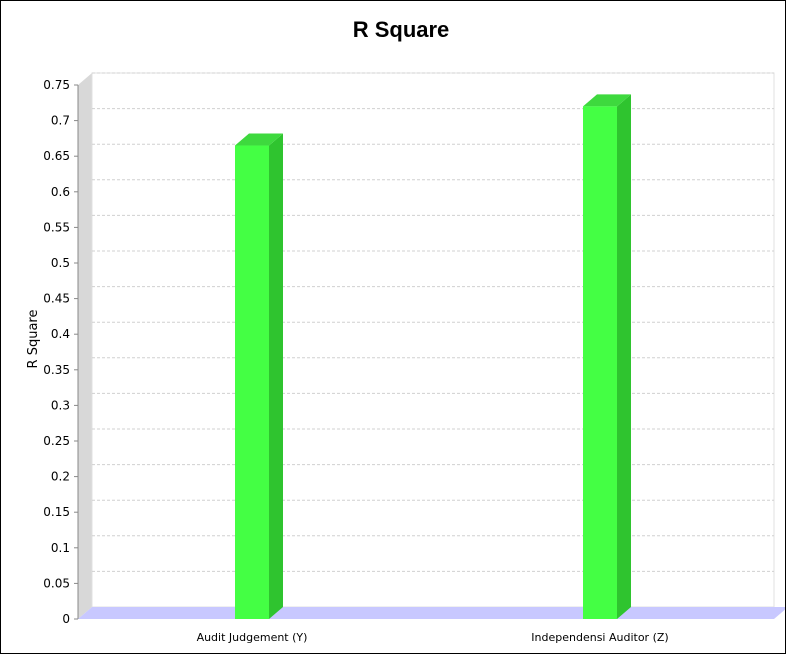  What do you see at coordinates (56, 512) in the screenshot?
I see `y-tick-label: 0.15` at bounding box center [56, 512].